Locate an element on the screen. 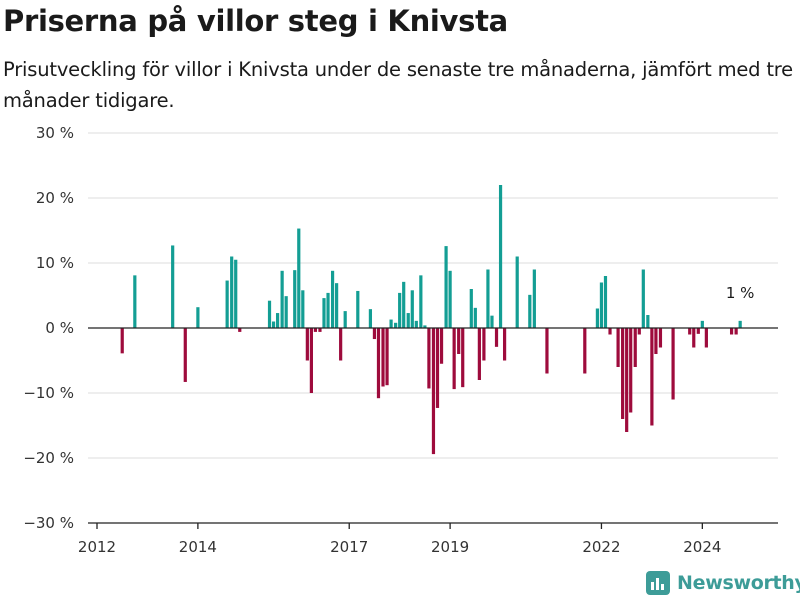 The image size is (800, 600). data-label-latest: 1 % is located at coordinates (740, 293).